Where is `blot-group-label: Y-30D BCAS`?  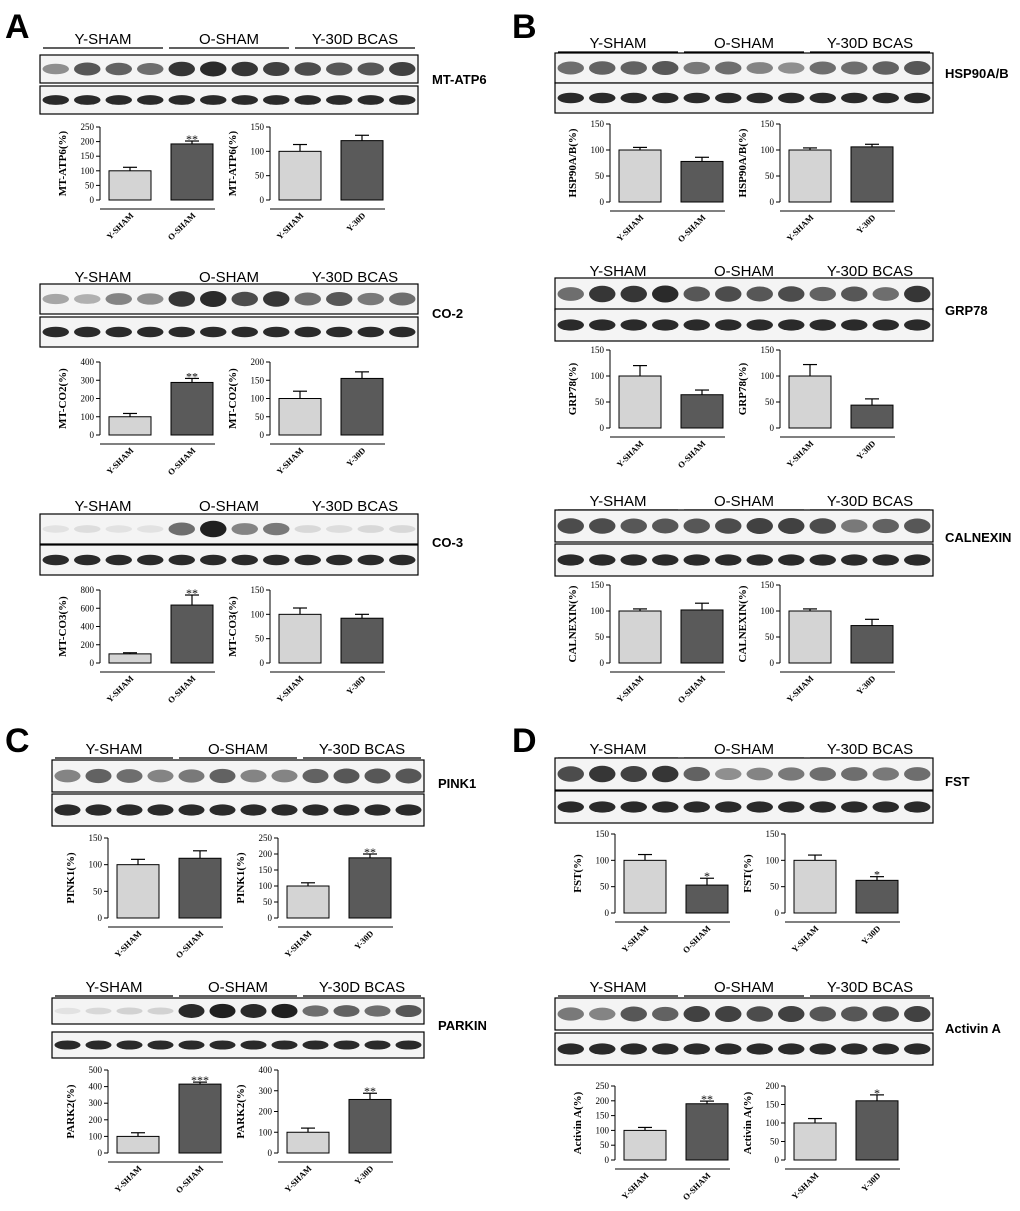 blot-group-label: Y-30D BCAS is located at coordinates (870, 501).